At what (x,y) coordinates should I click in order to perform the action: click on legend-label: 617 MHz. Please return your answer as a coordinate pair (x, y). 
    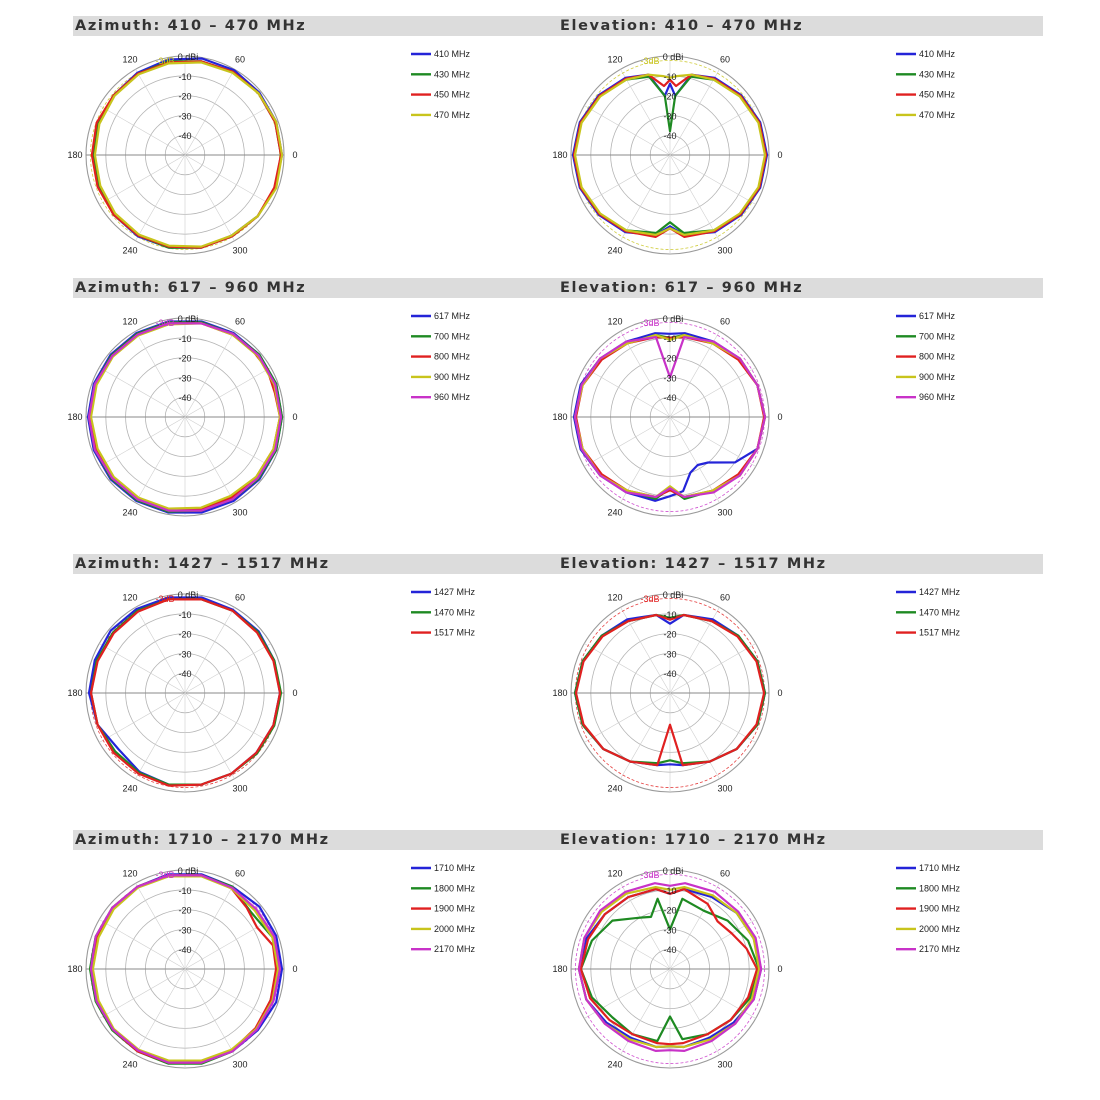
    Looking at the image, I should click on (937, 316).